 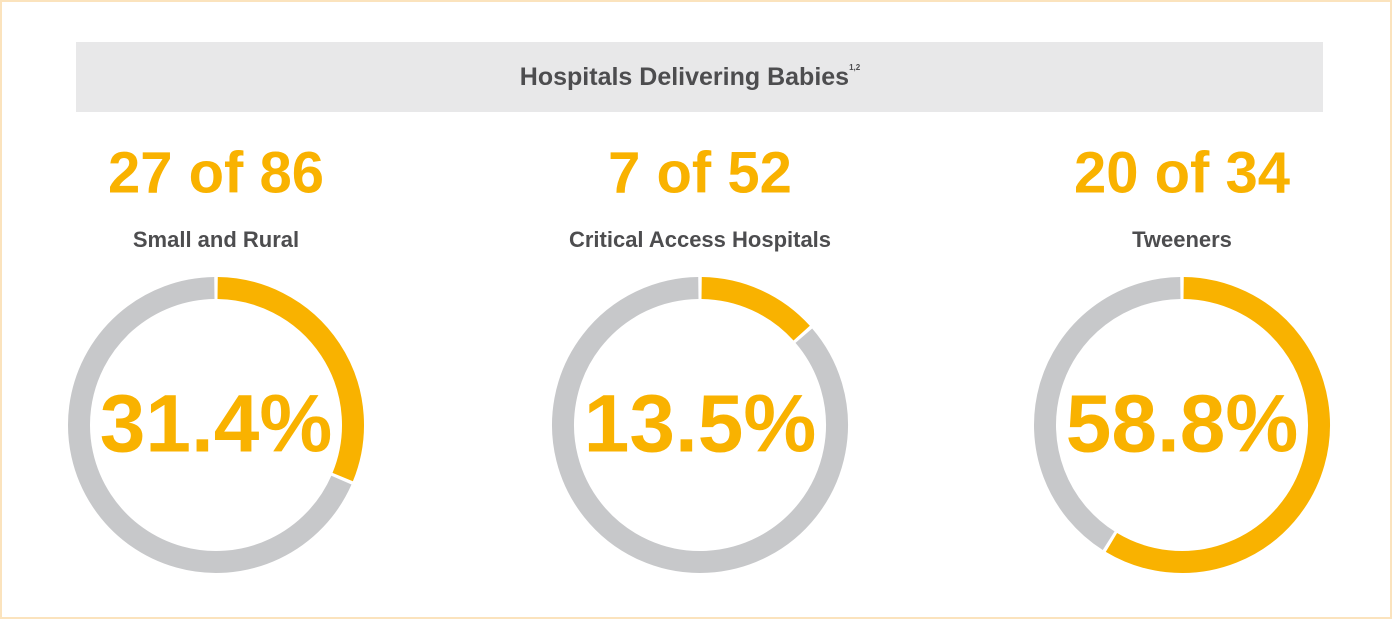 I want to click on title-note: 1,2, so click(x=855, y=67).